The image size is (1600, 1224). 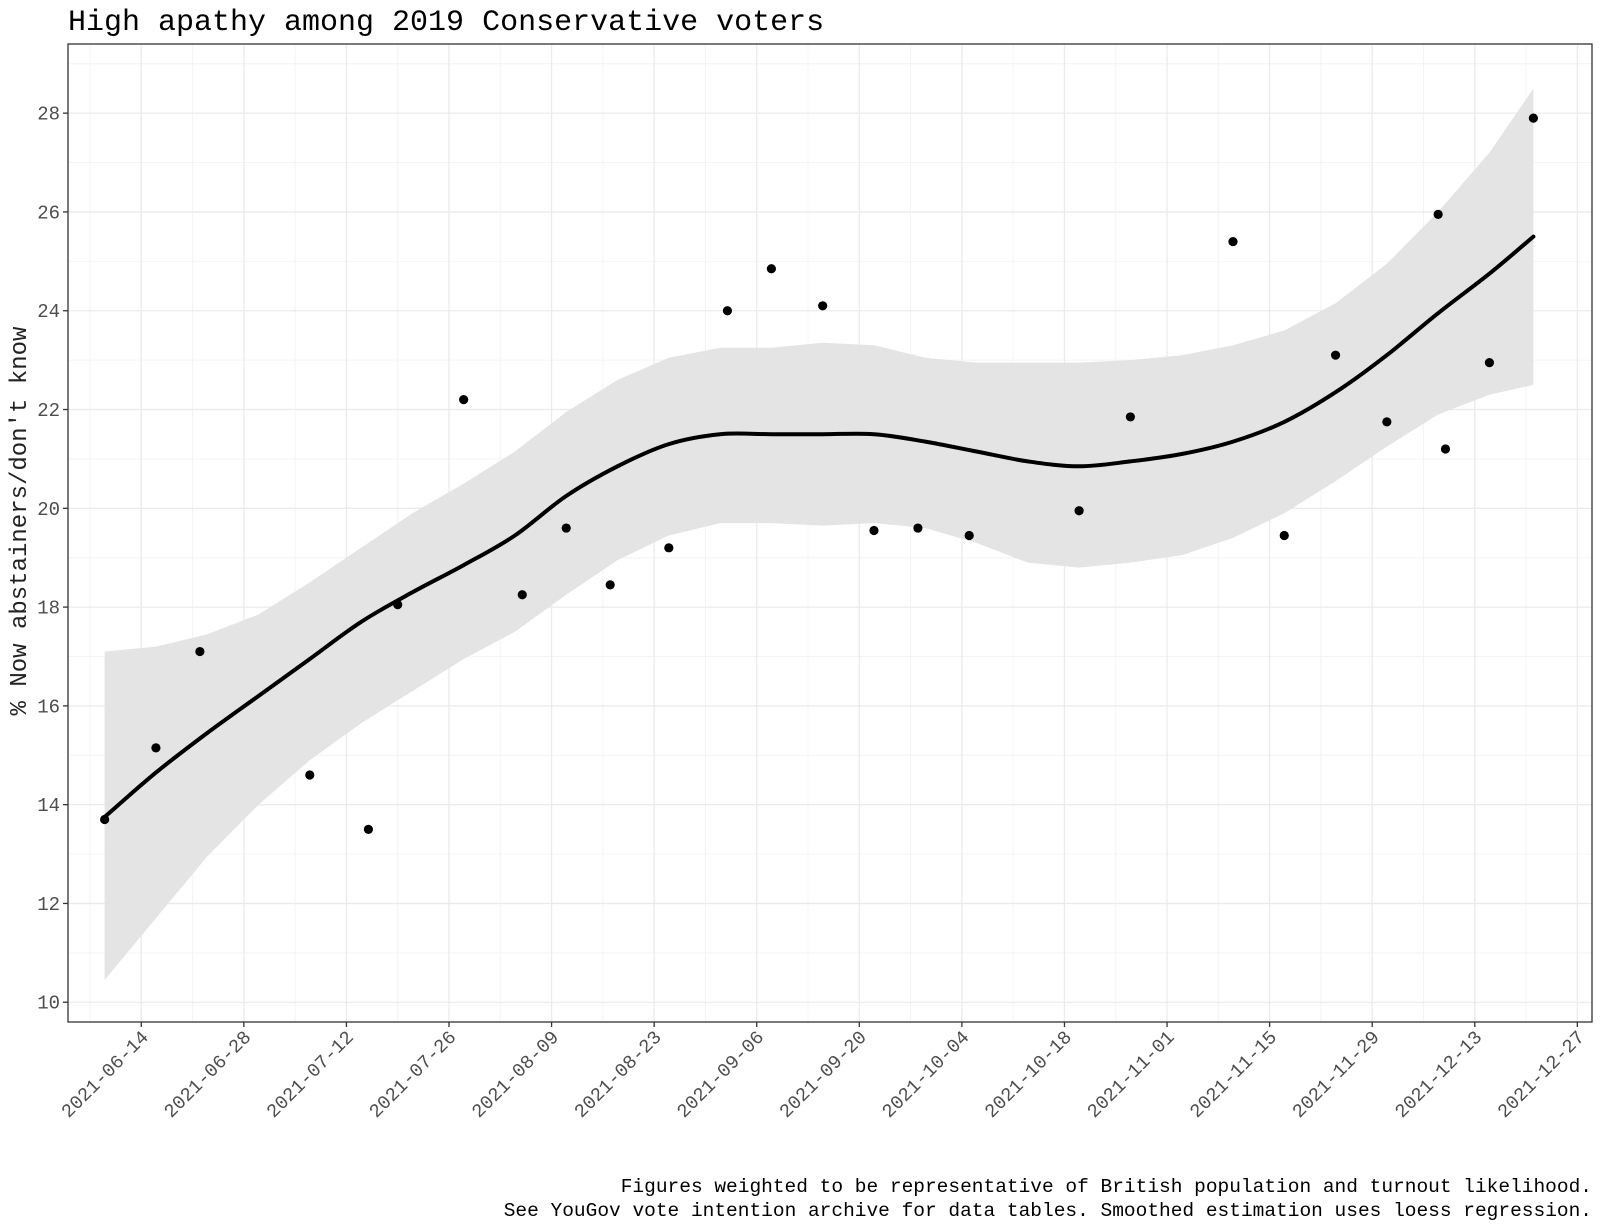 What do you see at coordinates (48, 1004) in the screenshot?
I see `y-tick-label: 10` at bounding box center [48, 1004].